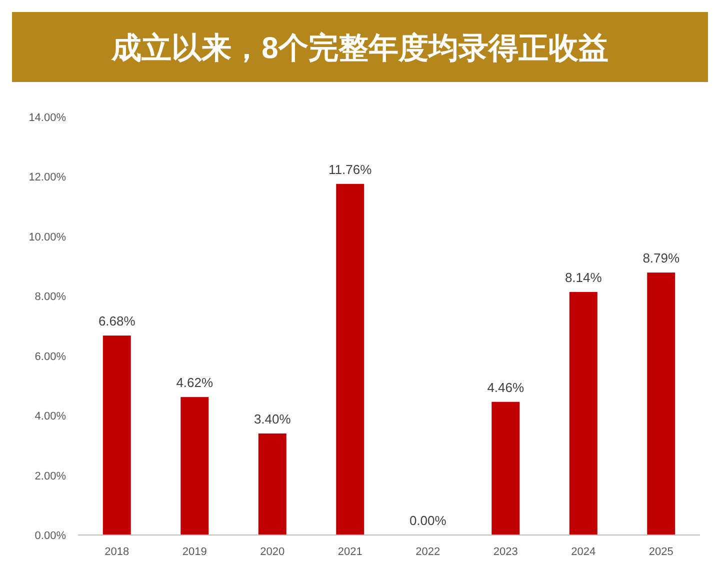 This screenshot has width=719, height=572. I want to click on x-tick-label: 2020, so click(272, 552).